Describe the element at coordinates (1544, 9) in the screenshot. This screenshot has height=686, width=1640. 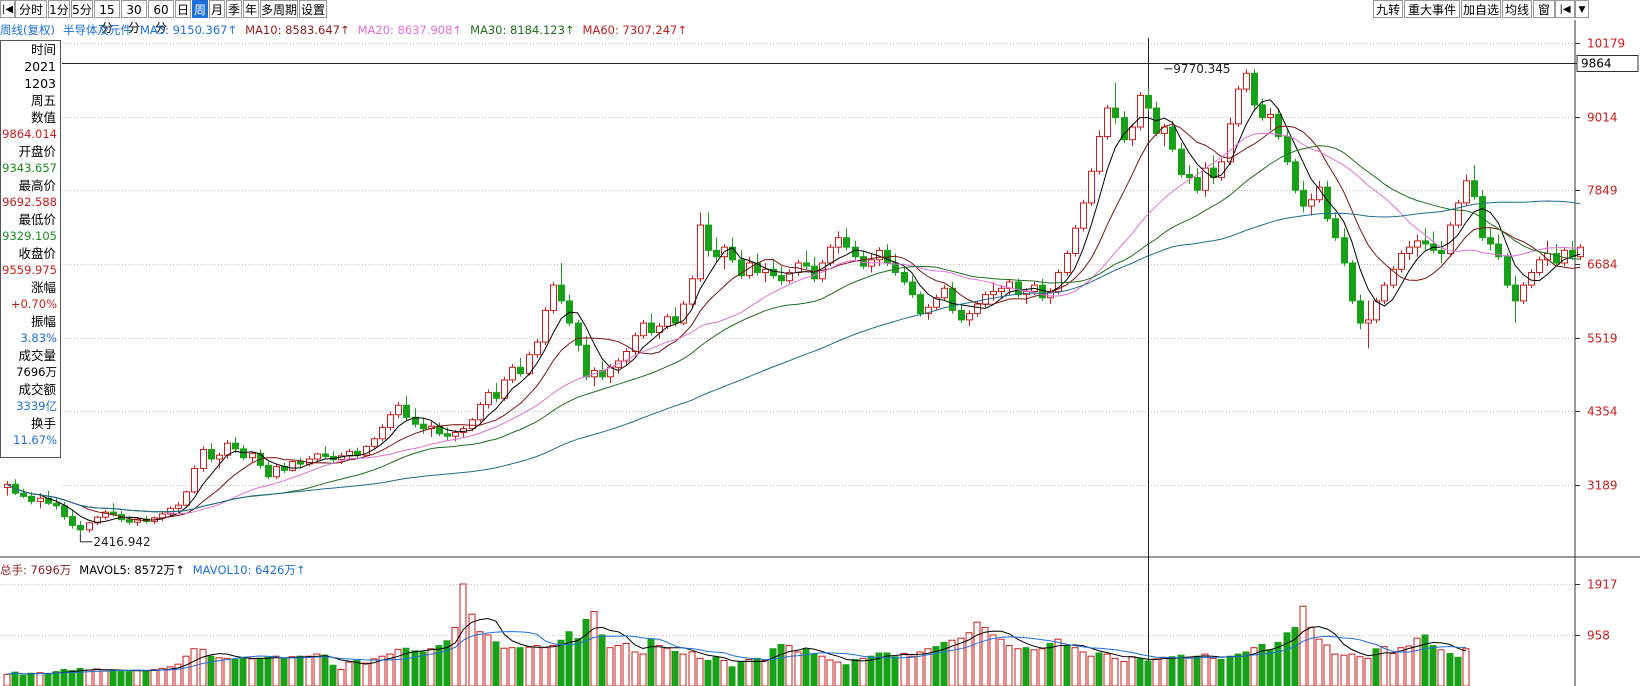
I see `tool-button-4: 窗` at that location.